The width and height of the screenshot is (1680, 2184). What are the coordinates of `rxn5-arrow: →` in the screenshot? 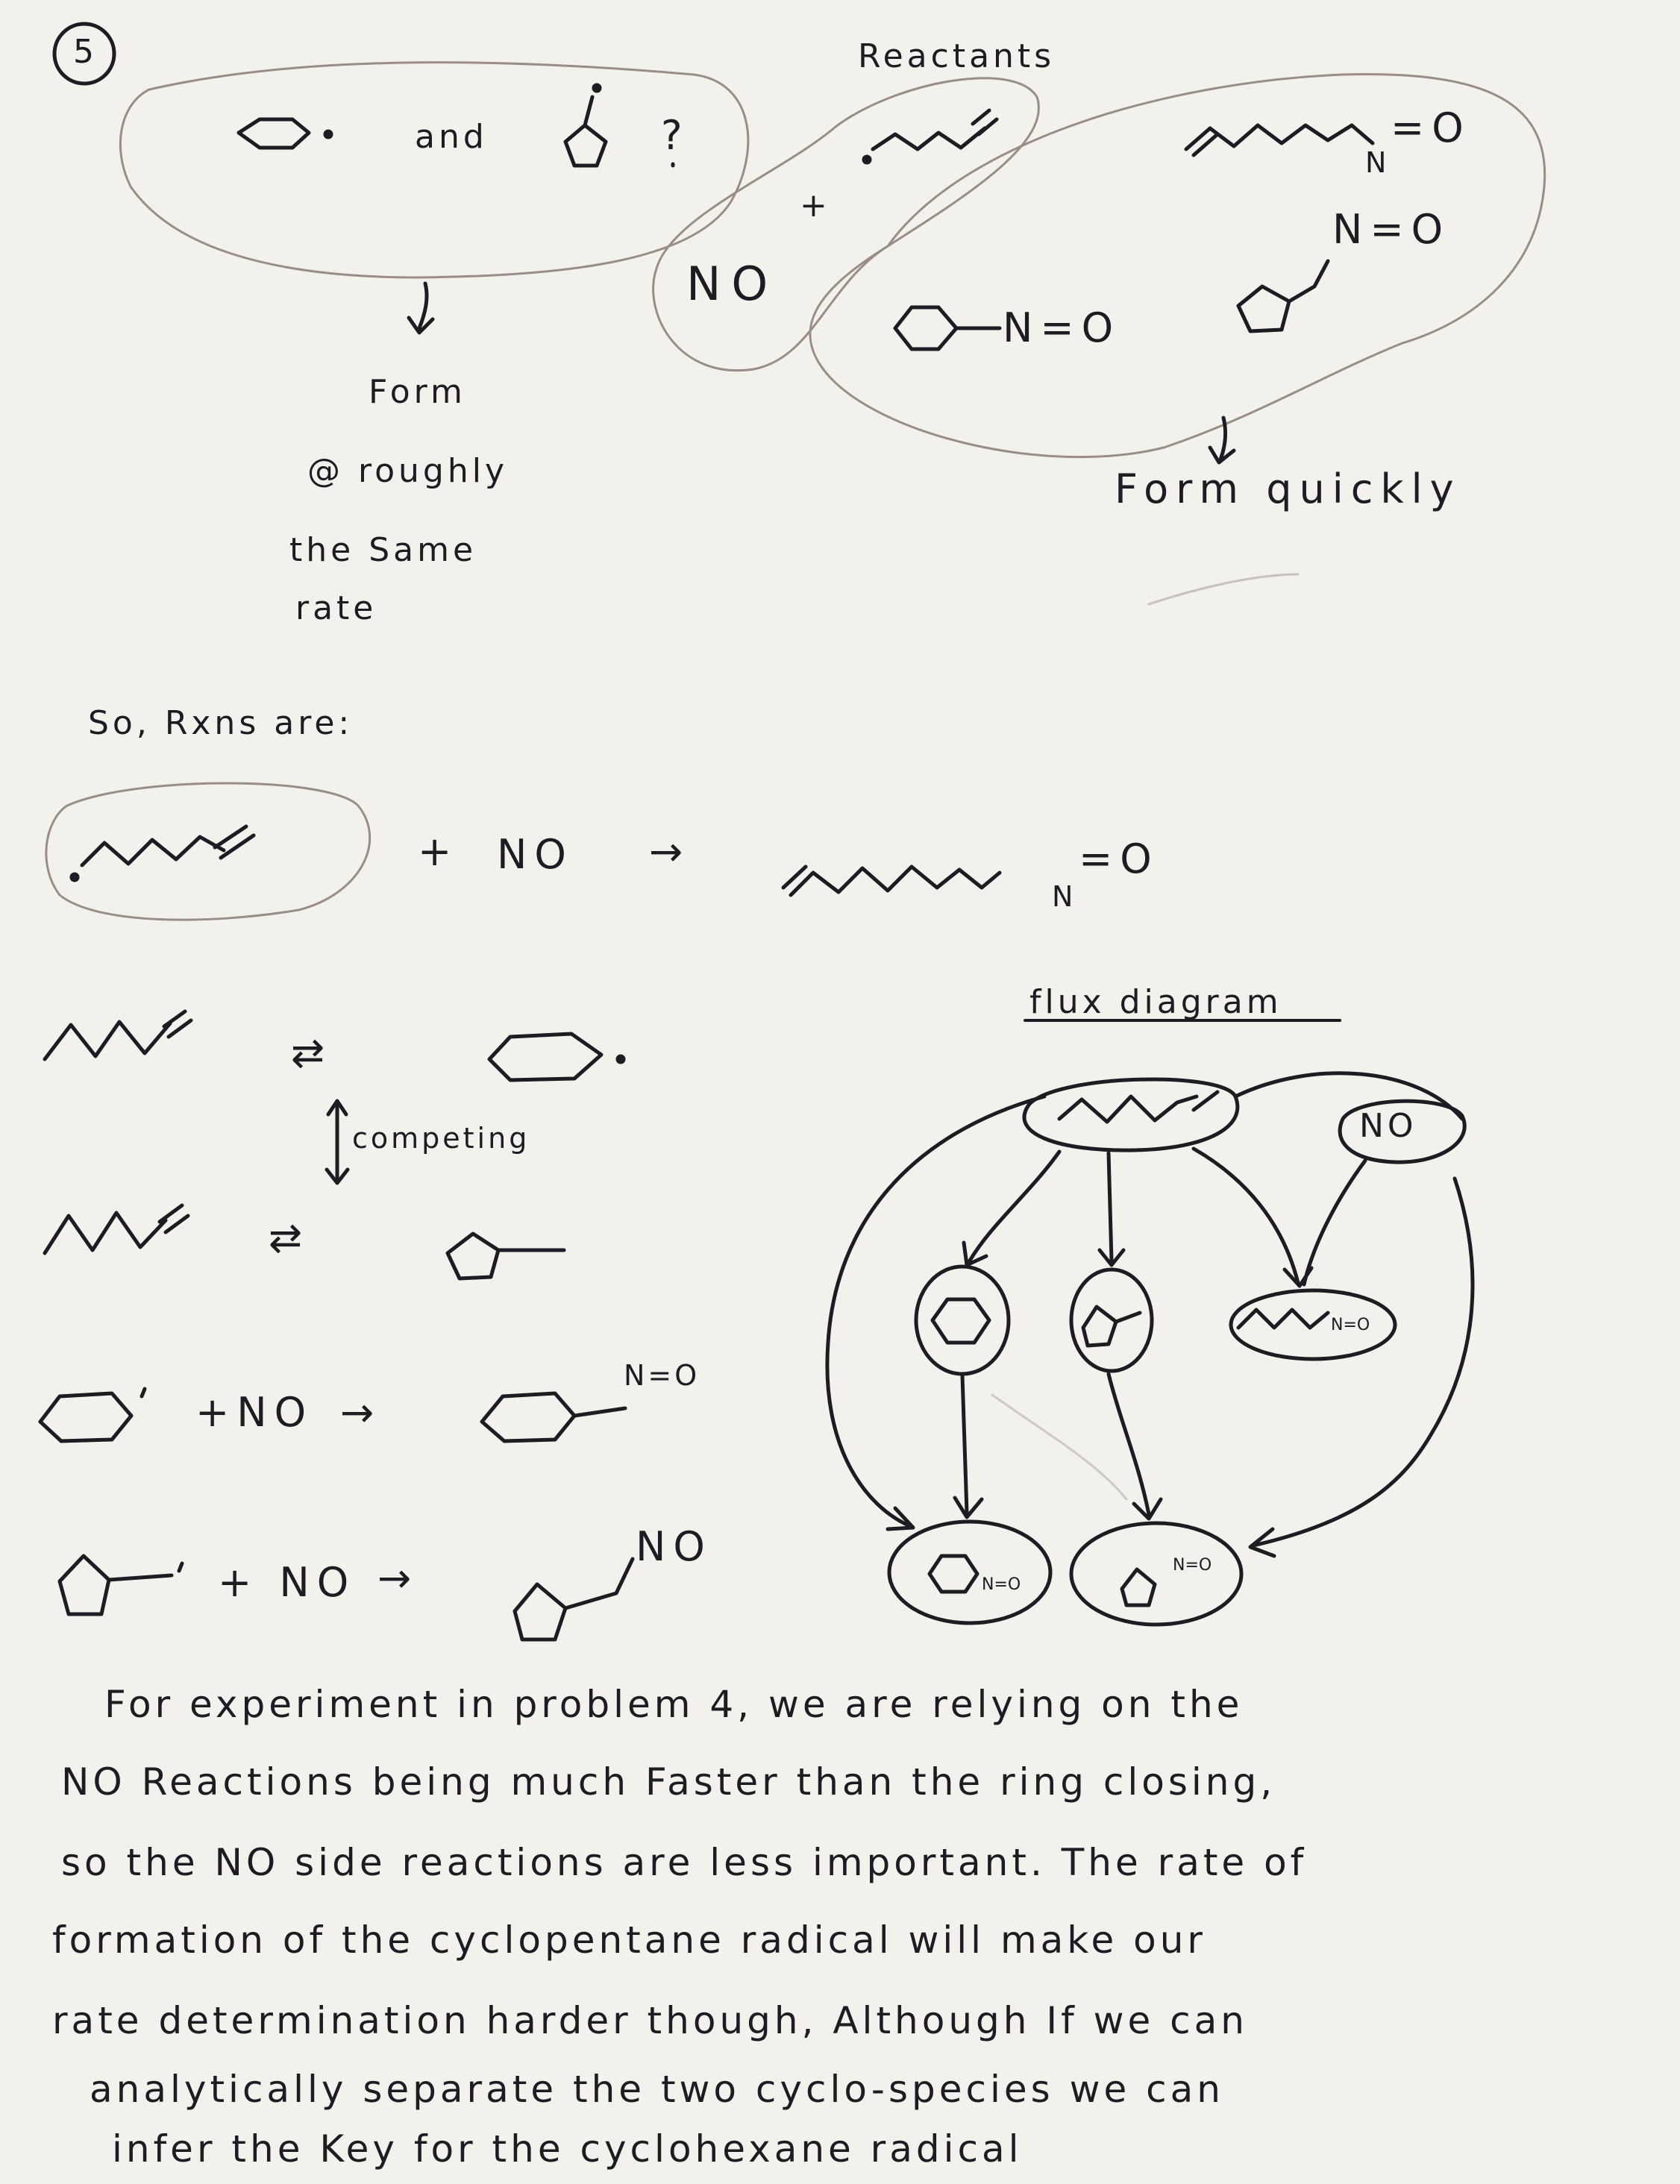 It's located at (398, 1577).